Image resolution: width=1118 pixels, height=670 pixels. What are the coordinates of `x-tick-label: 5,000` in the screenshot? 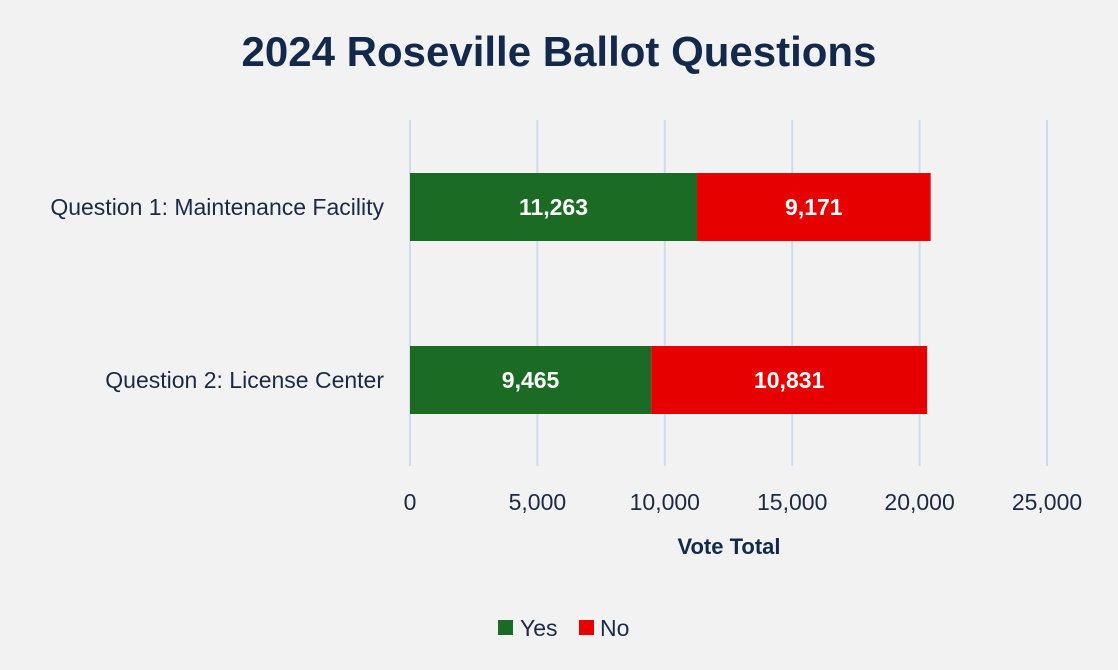 It's located at (538, 502).